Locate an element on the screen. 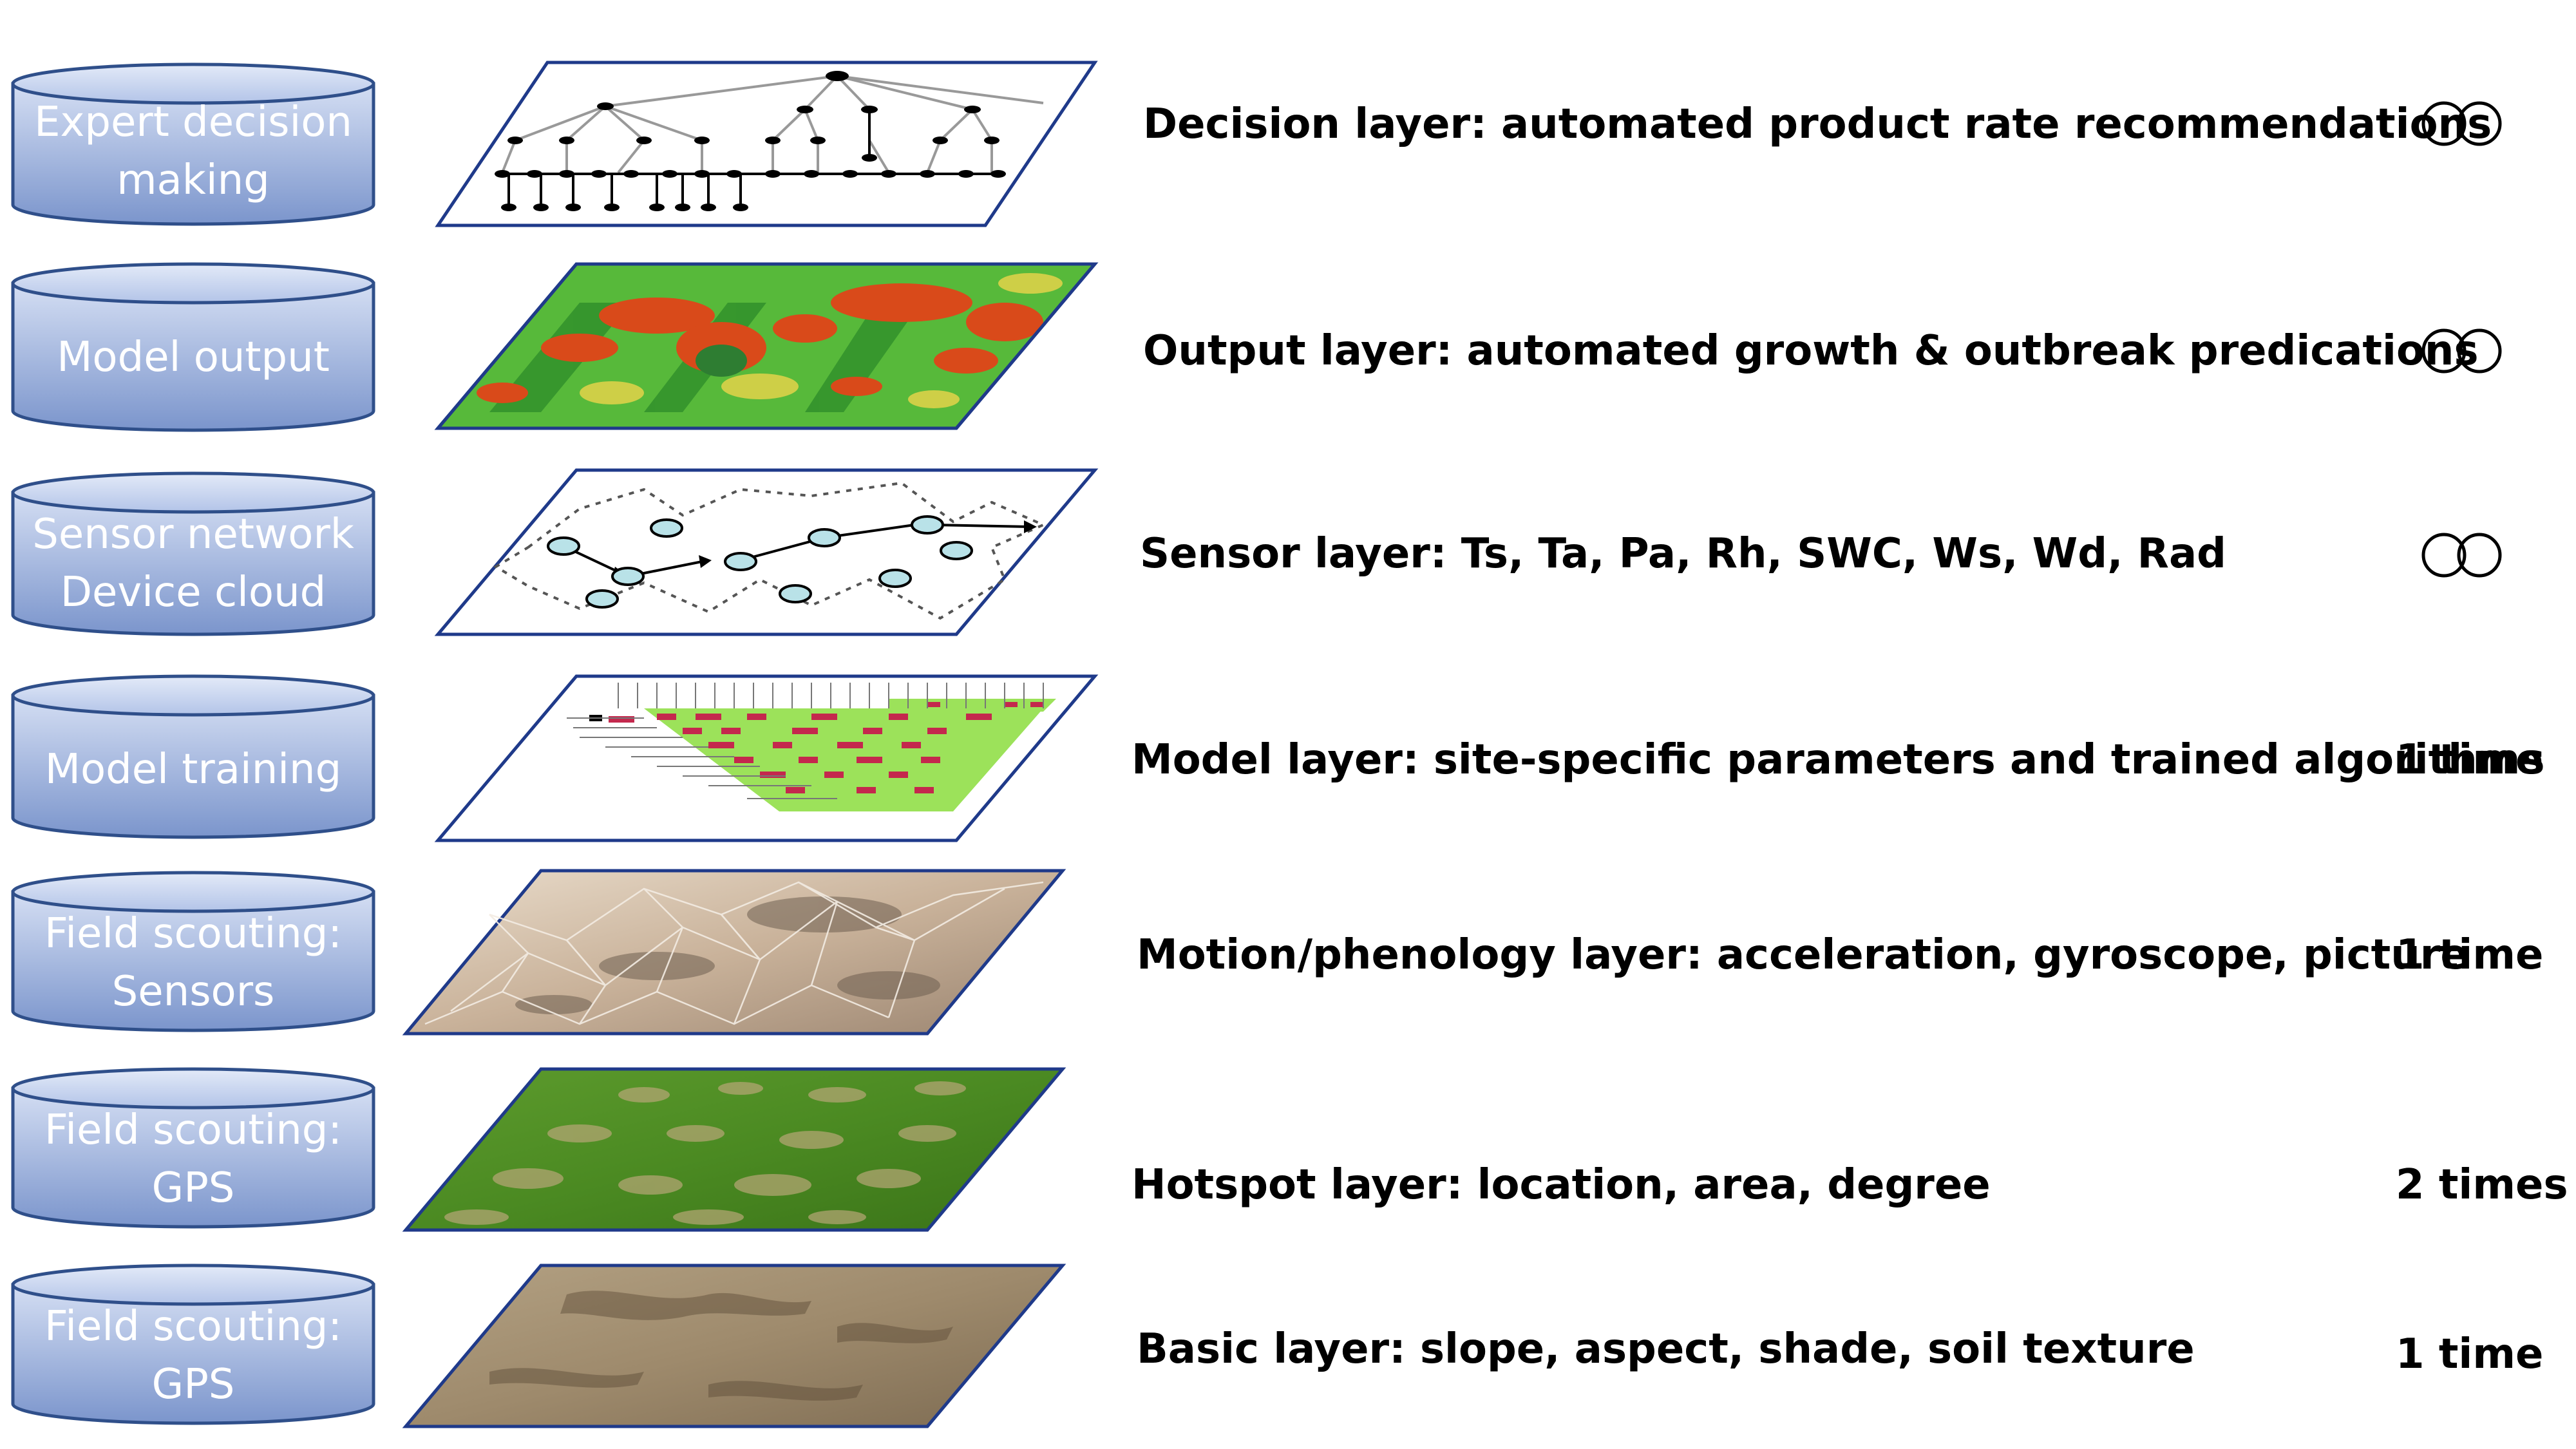 The height and width of the screenshot is (1449, 2576). label-line: Device cloud is located at coordinates (193, 592).